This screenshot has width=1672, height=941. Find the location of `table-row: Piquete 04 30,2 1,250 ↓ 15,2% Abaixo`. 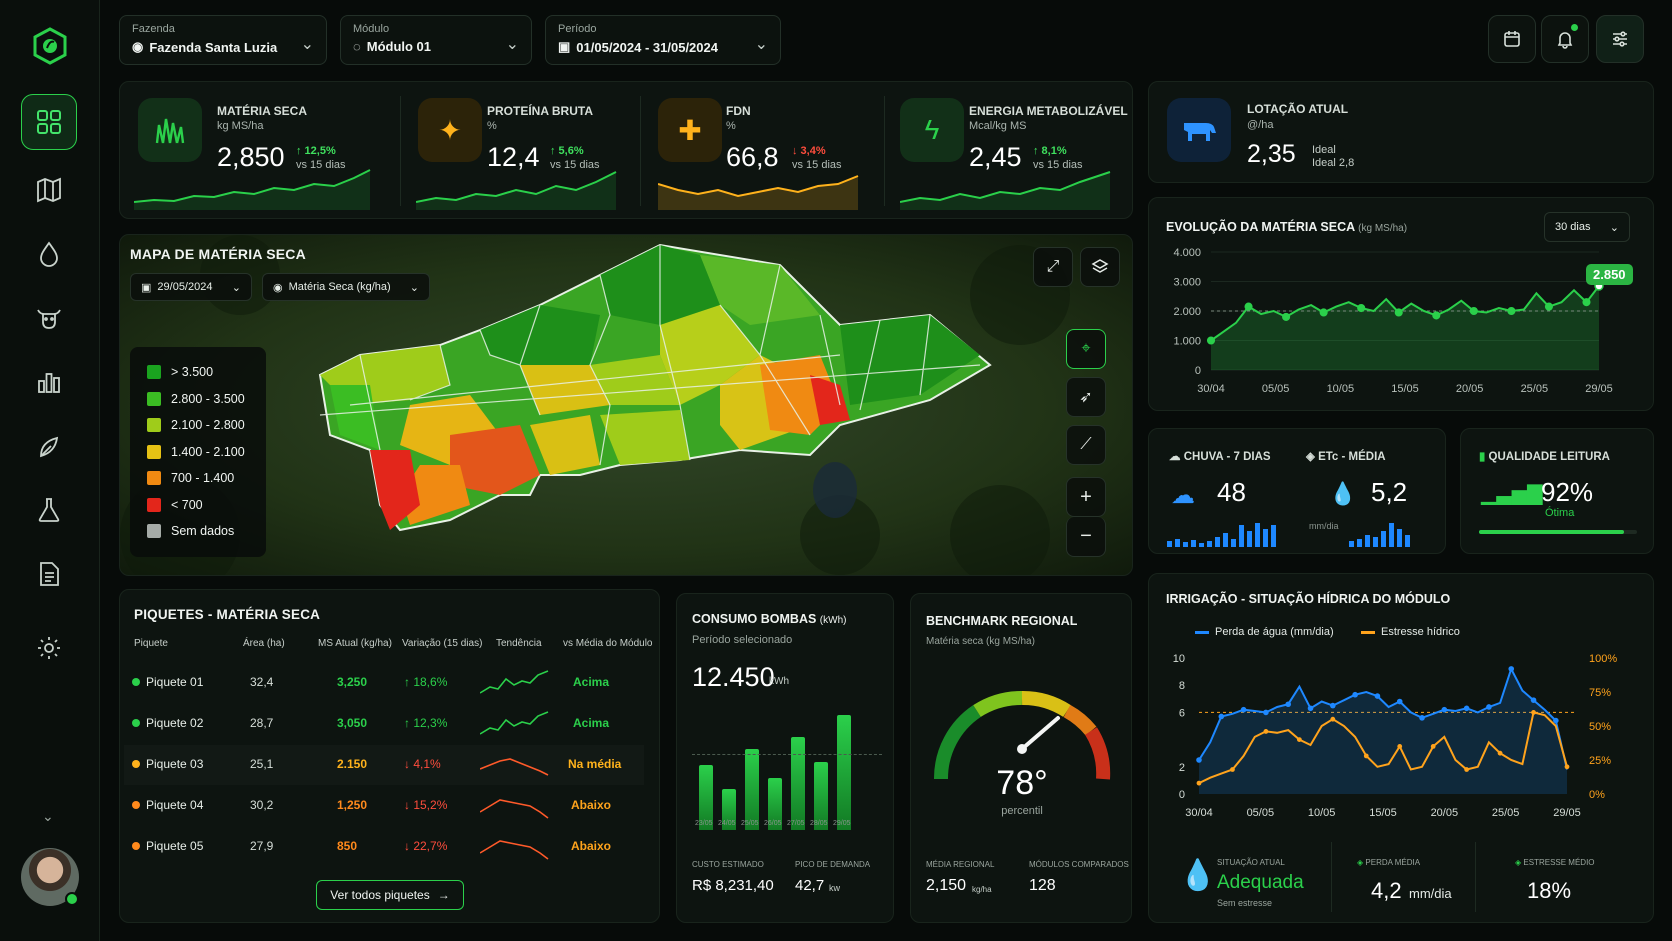

table-row: Piquete 04 30,2 1,250 ↓ 15,2% Abaixo is located at coordinates (384, 806).